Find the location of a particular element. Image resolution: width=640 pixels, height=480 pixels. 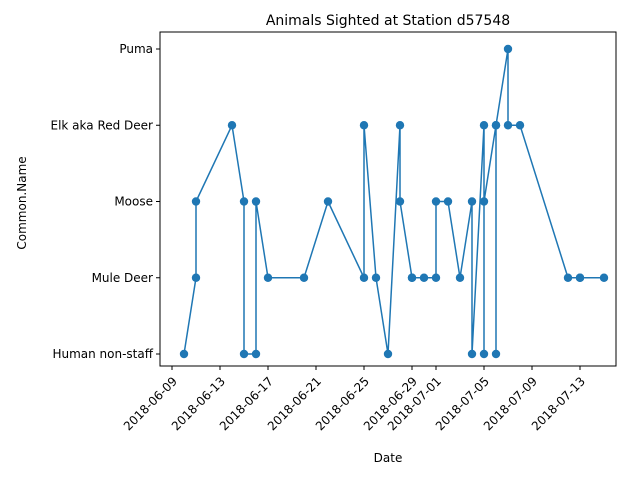

chart-title: Animals Sighted at Station d57548 is located at coordinates (388, 21).